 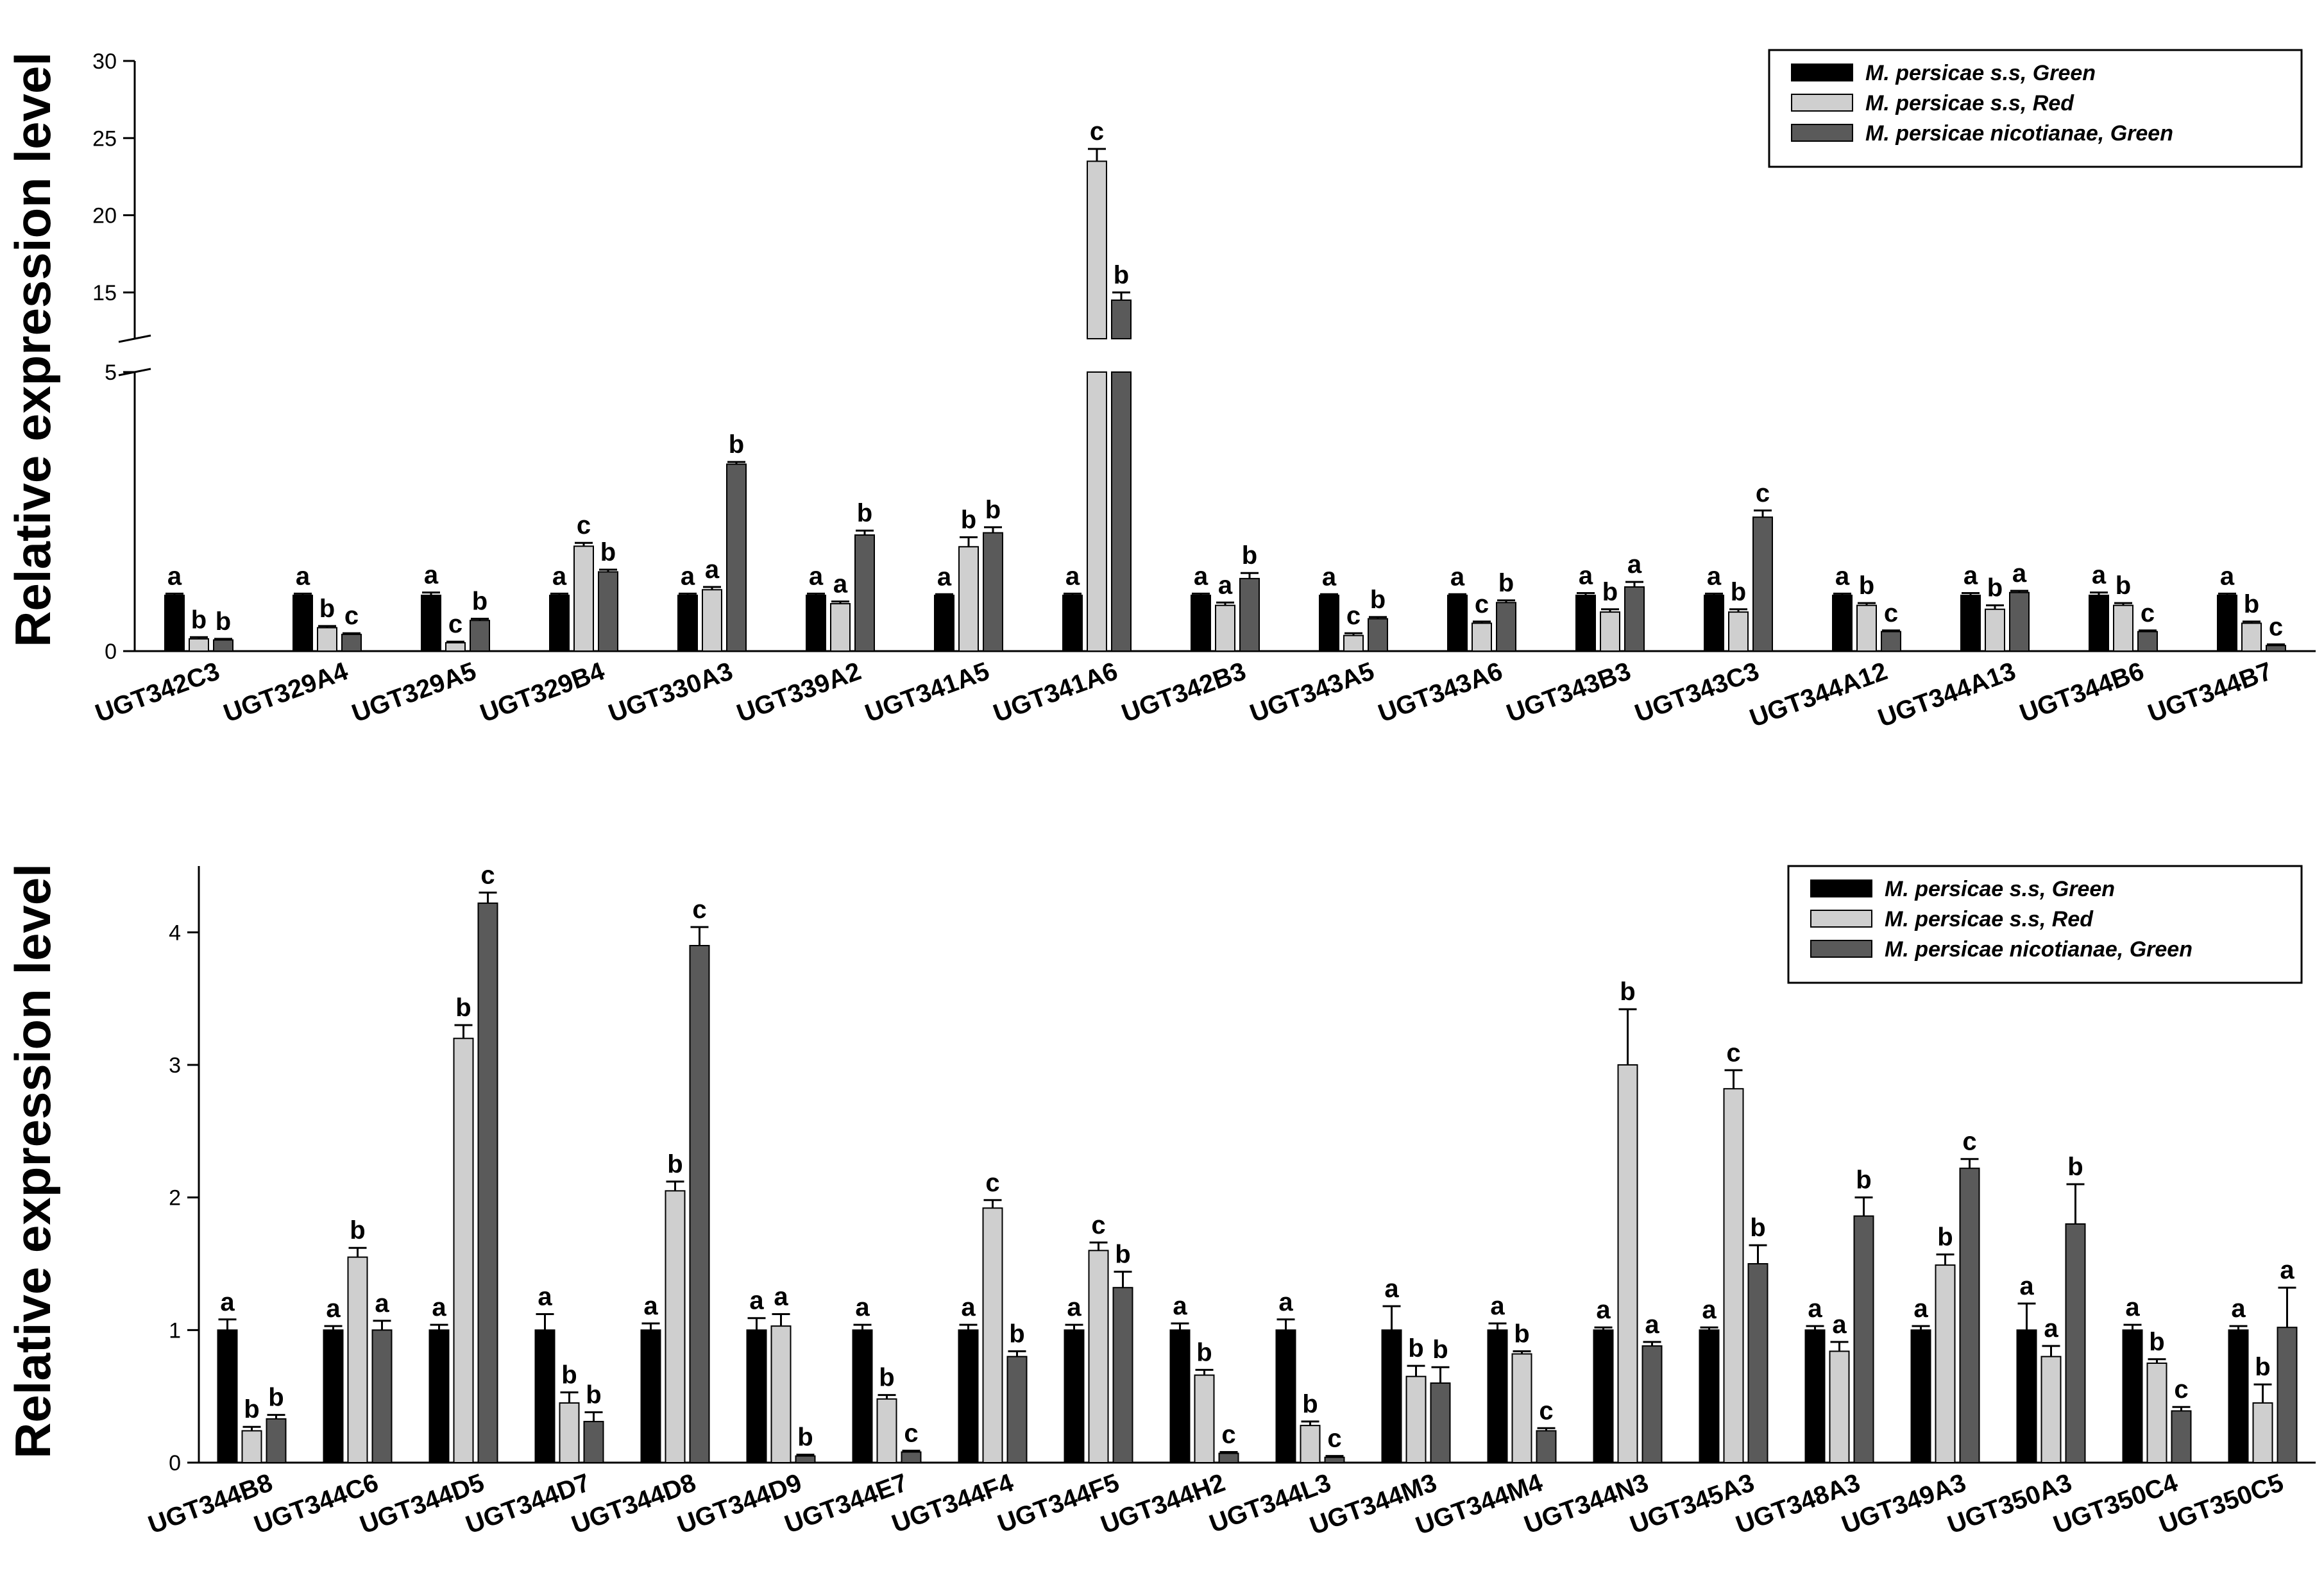 I want to click on category-label: UGT329A5, so click(x=414, y=692).